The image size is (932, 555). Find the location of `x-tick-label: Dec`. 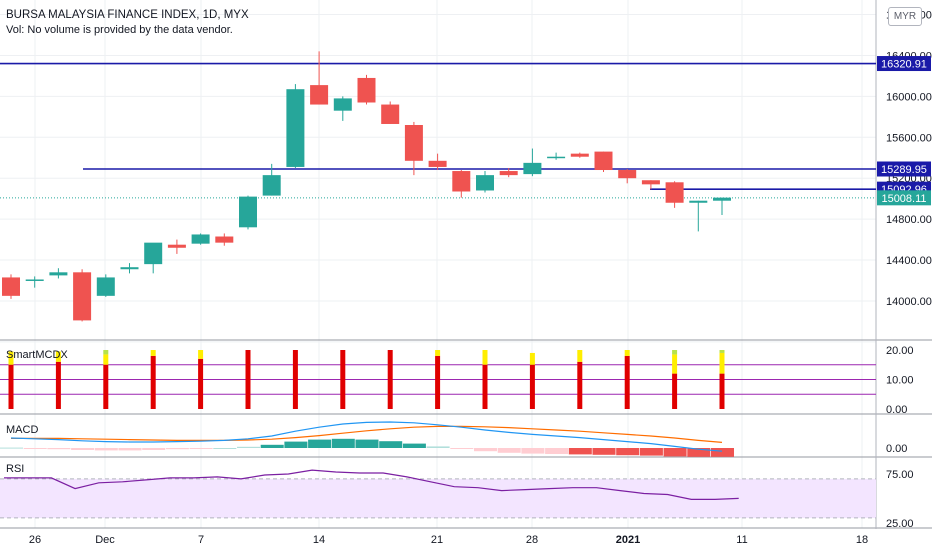

x-tick-label: Dec is located at coordinates (105, 540).